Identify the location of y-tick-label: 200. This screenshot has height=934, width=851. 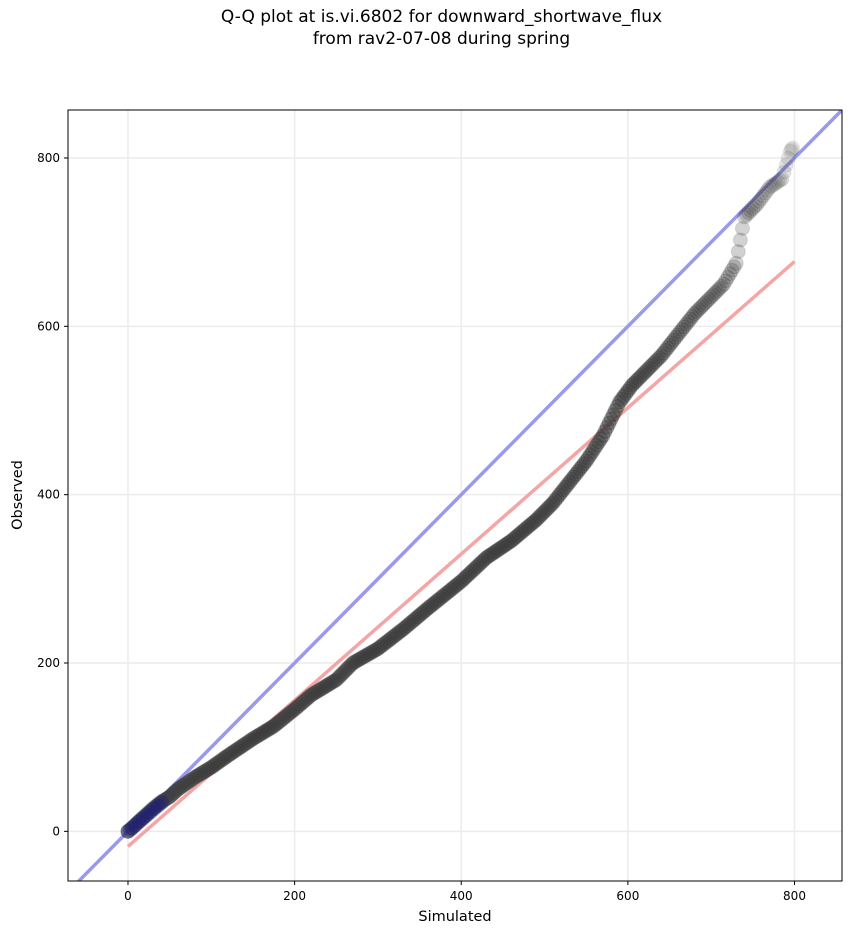
(48, 663).